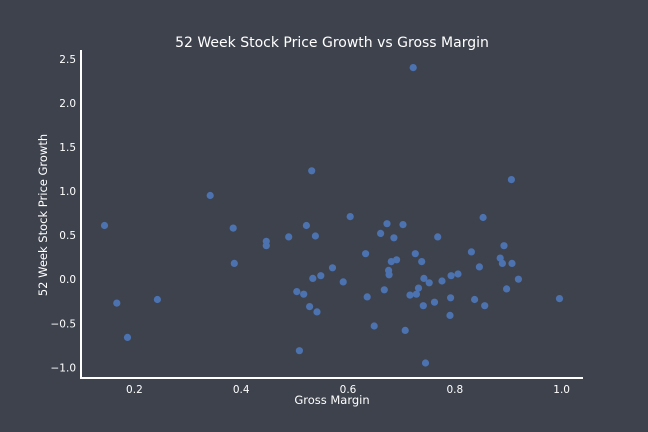 This screenshot has height=432, width=648. I want to click on x-axis-label: Gross Margin, so click(331, 400).